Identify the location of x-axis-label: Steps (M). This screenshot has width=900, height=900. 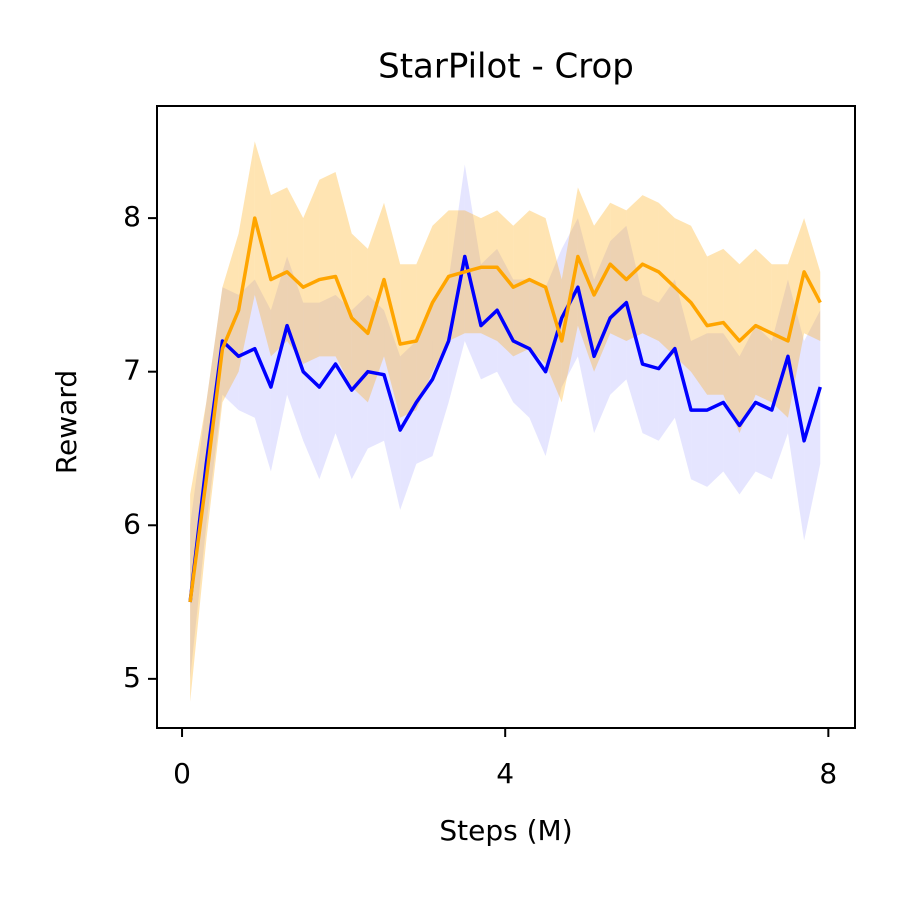
(505, 830).